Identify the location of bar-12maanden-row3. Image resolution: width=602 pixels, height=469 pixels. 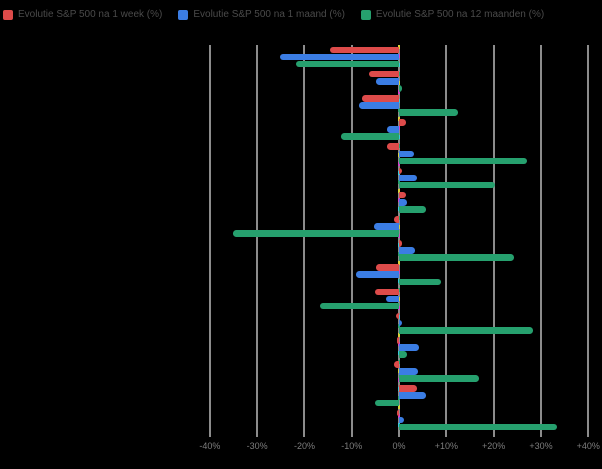
(429, 112).